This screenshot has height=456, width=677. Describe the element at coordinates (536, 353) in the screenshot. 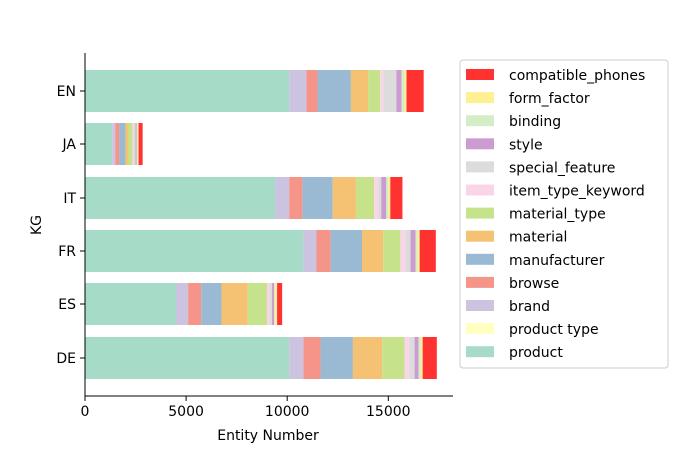

I see `legend-label: product` at that location.